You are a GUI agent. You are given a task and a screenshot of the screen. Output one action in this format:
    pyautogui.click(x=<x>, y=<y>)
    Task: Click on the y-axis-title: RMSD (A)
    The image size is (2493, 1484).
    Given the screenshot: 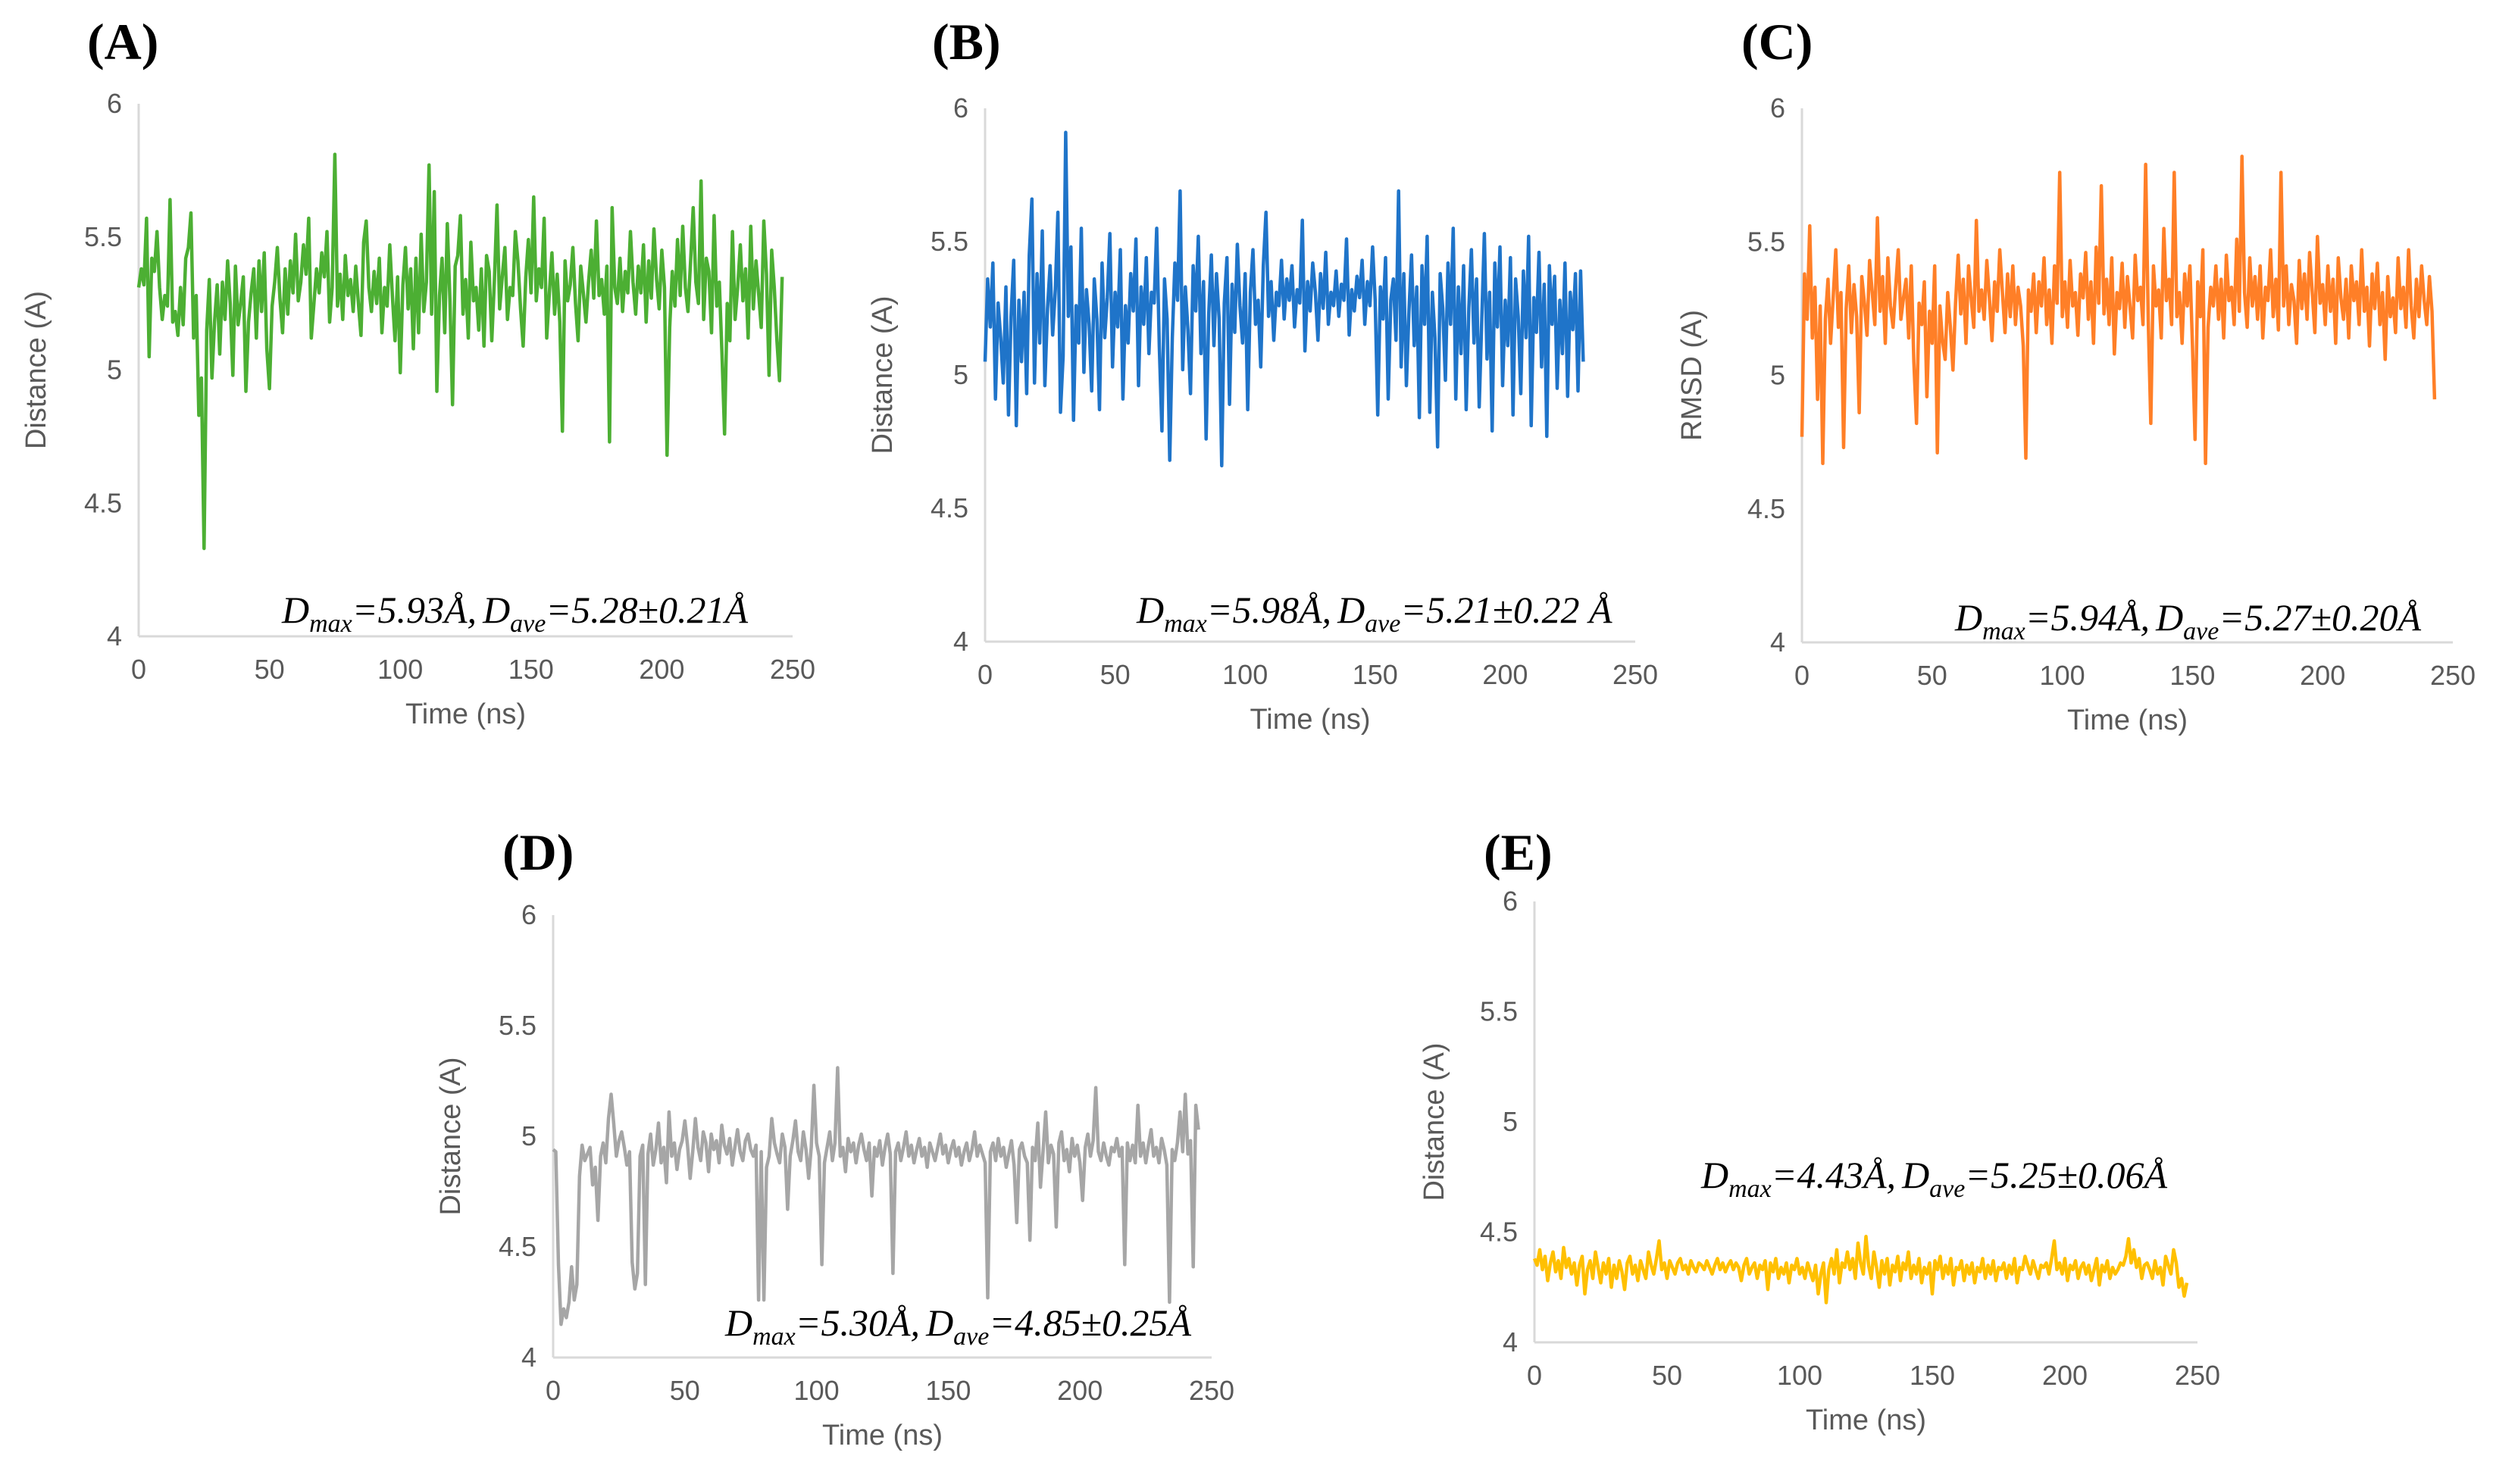 What is the action you would take?
    pyautogui.click(x=1692, y=375)
    